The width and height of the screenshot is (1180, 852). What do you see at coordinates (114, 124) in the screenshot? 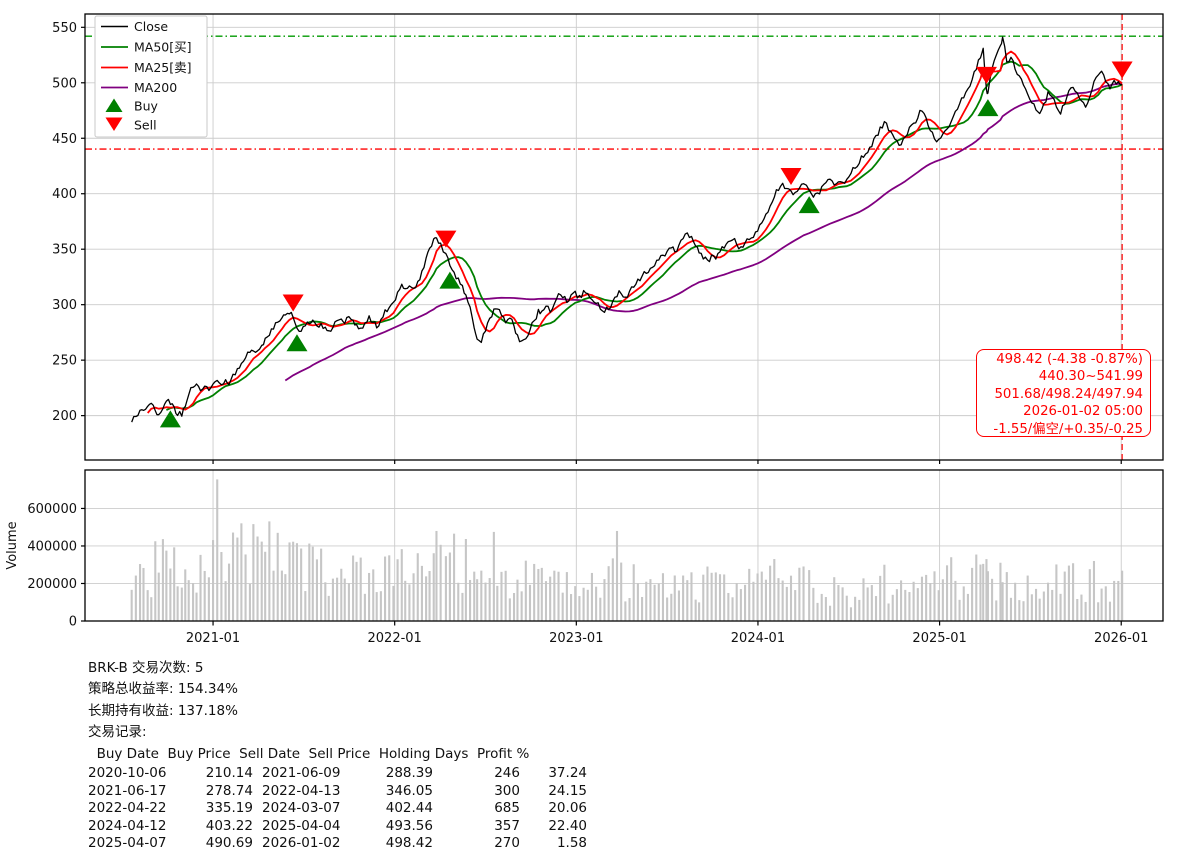
I see `legend-sell-icon` at bounding box center [114, 124].